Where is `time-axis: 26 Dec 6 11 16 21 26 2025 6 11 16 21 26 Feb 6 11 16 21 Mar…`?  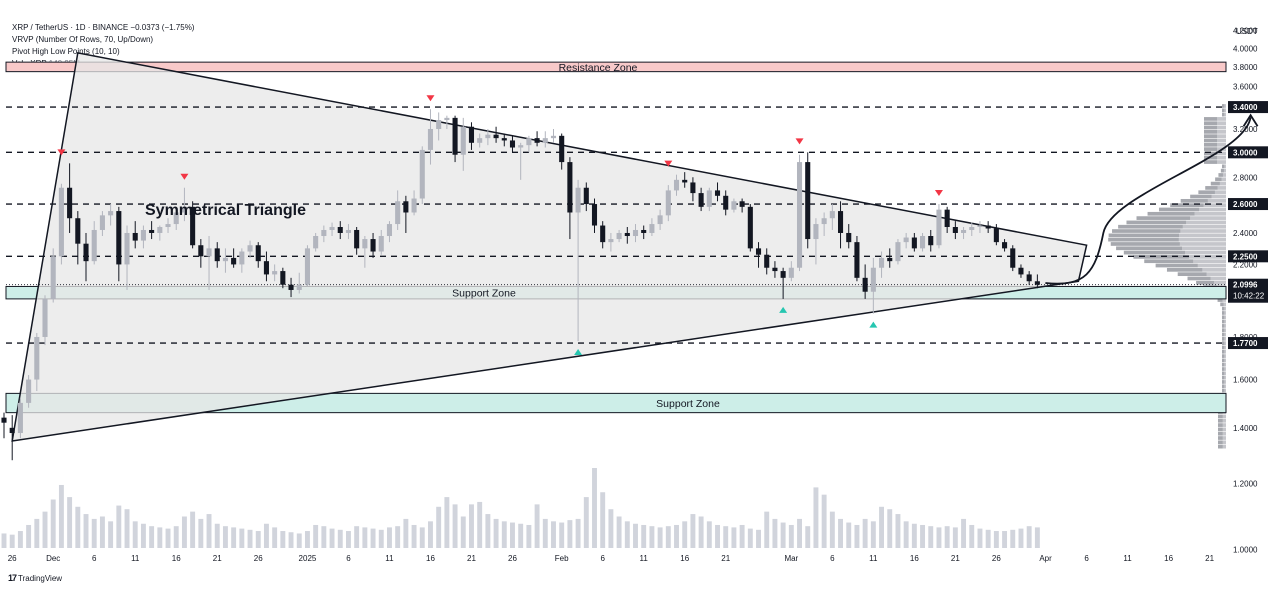 time-axis: 26 Dec 6 11 16 21 26 2025 6 11 16 21 26 Feb 6 11 16 21 Mar… is located at coordinates (611, 558).